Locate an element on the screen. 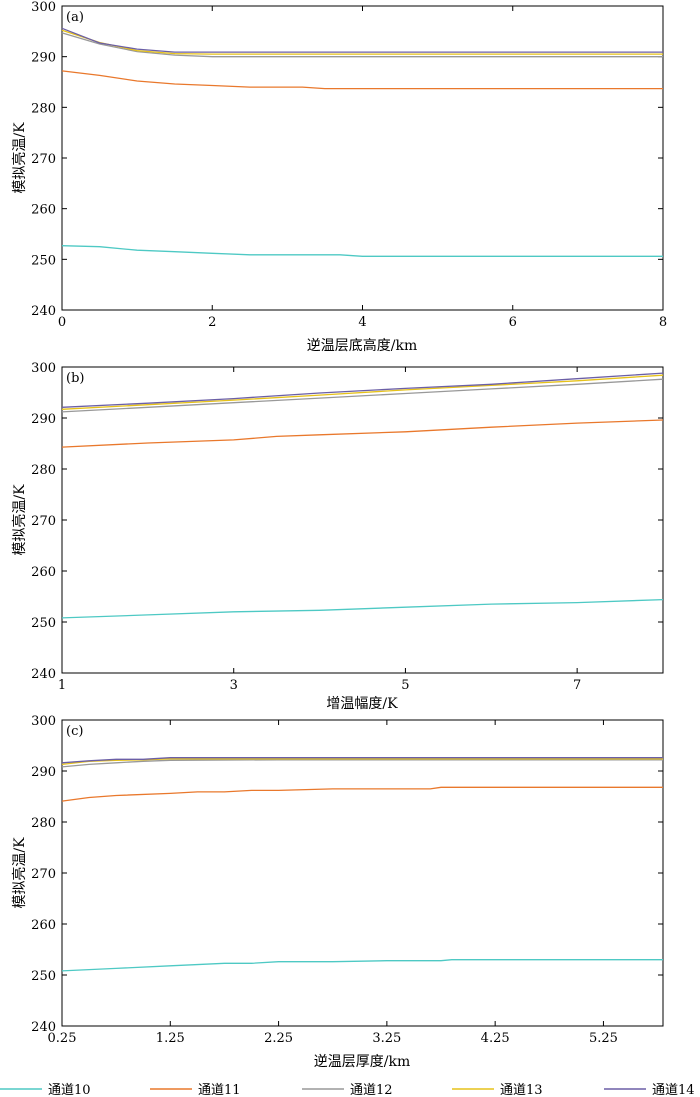 Image resolution: width=700 pixels, height=1097 pixels. x-axis-label: 逆温层底高度/km is located at coordinates (362, 345).